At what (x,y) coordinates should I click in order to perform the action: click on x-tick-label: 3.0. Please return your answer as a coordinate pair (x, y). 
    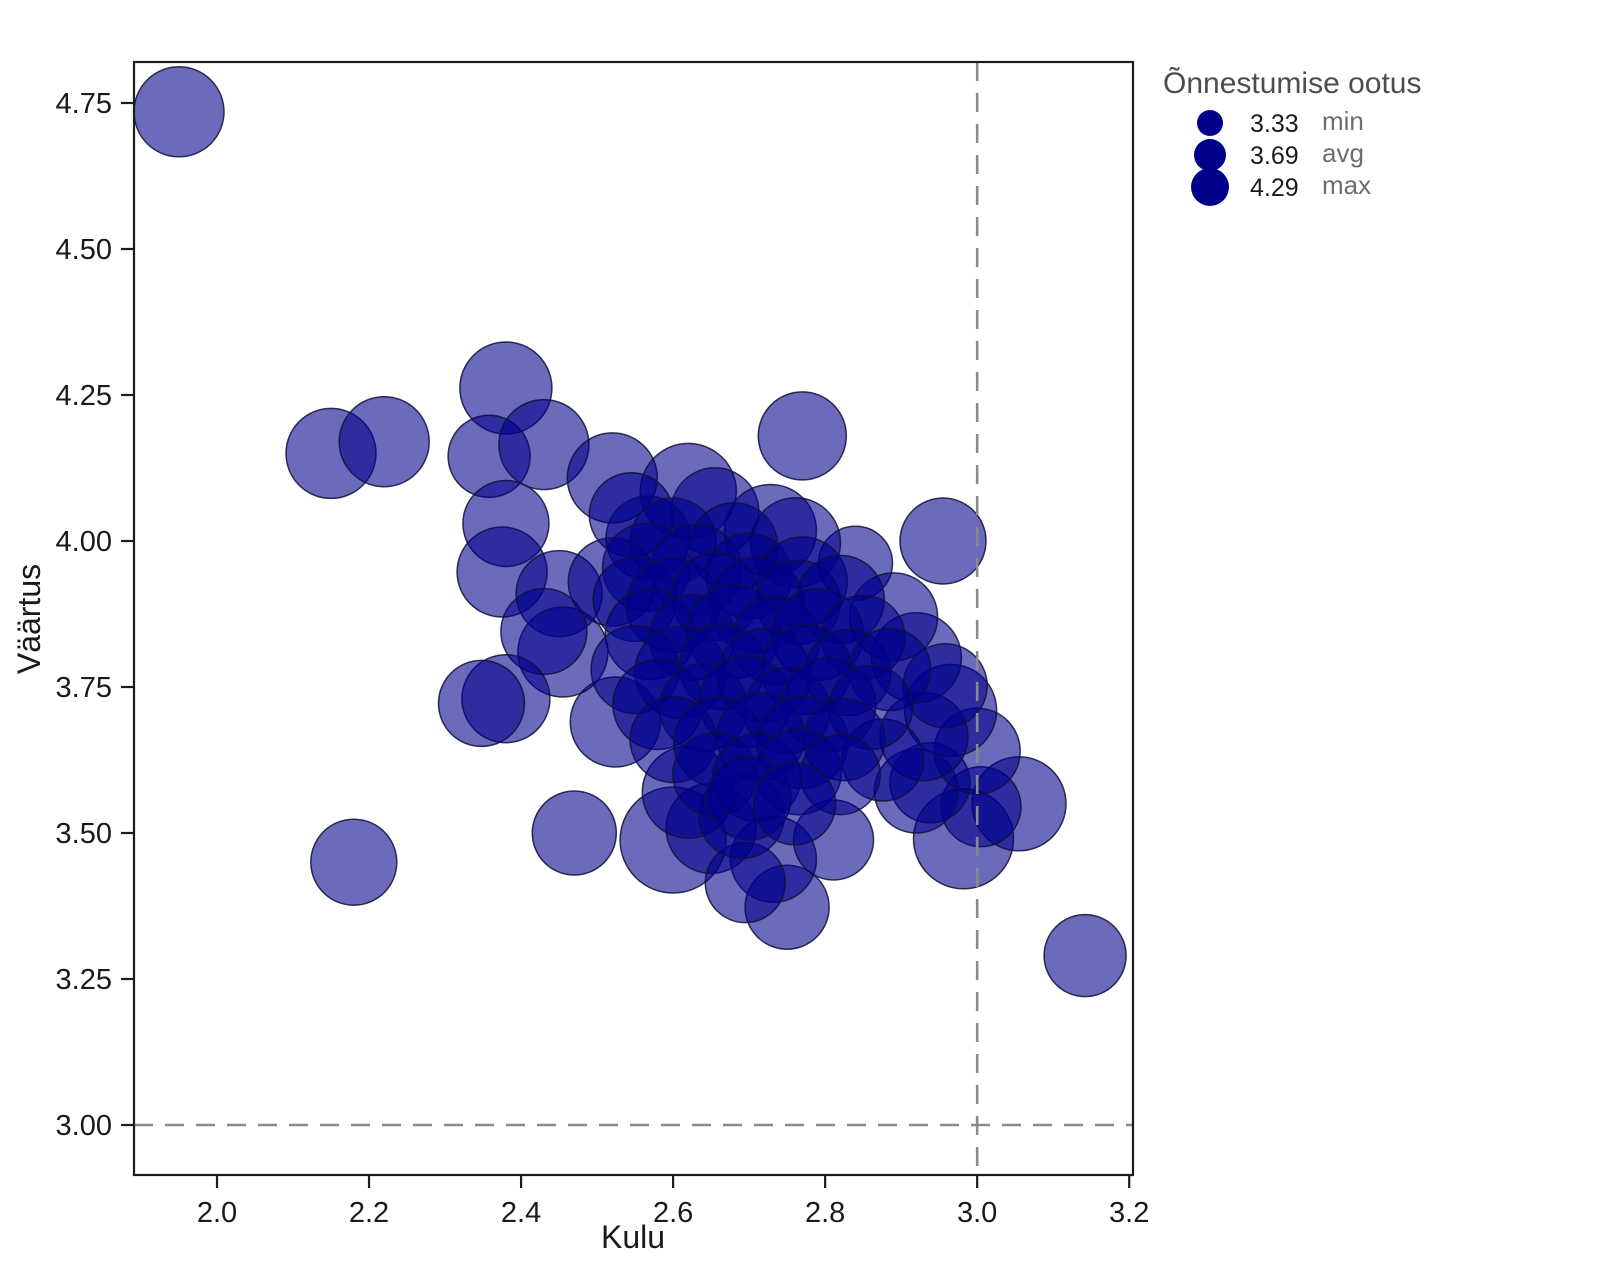
    Looking at the image, I should click on (977, 1213).